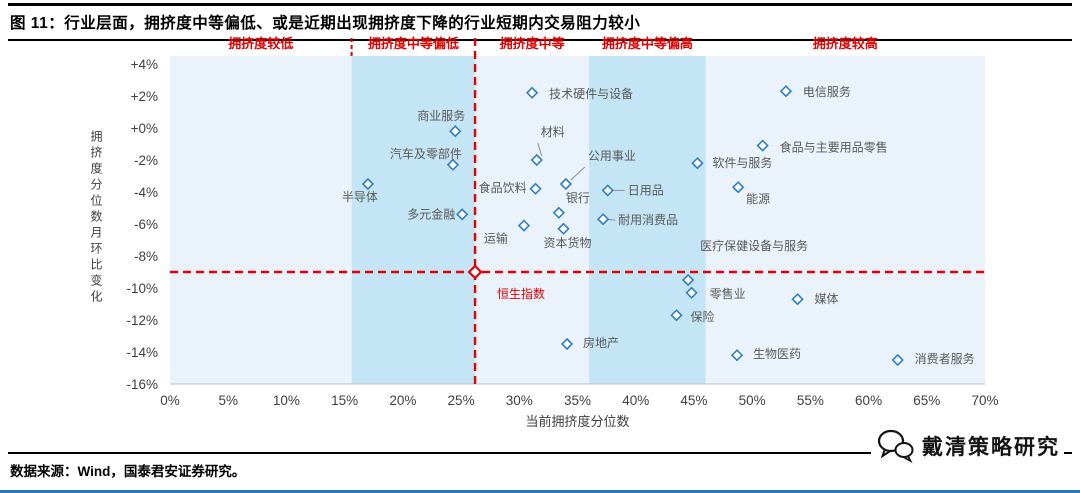  Describe the element at coordinates (984, 400) in the screenshot. I see `x-tick-label: 70%` at that location.